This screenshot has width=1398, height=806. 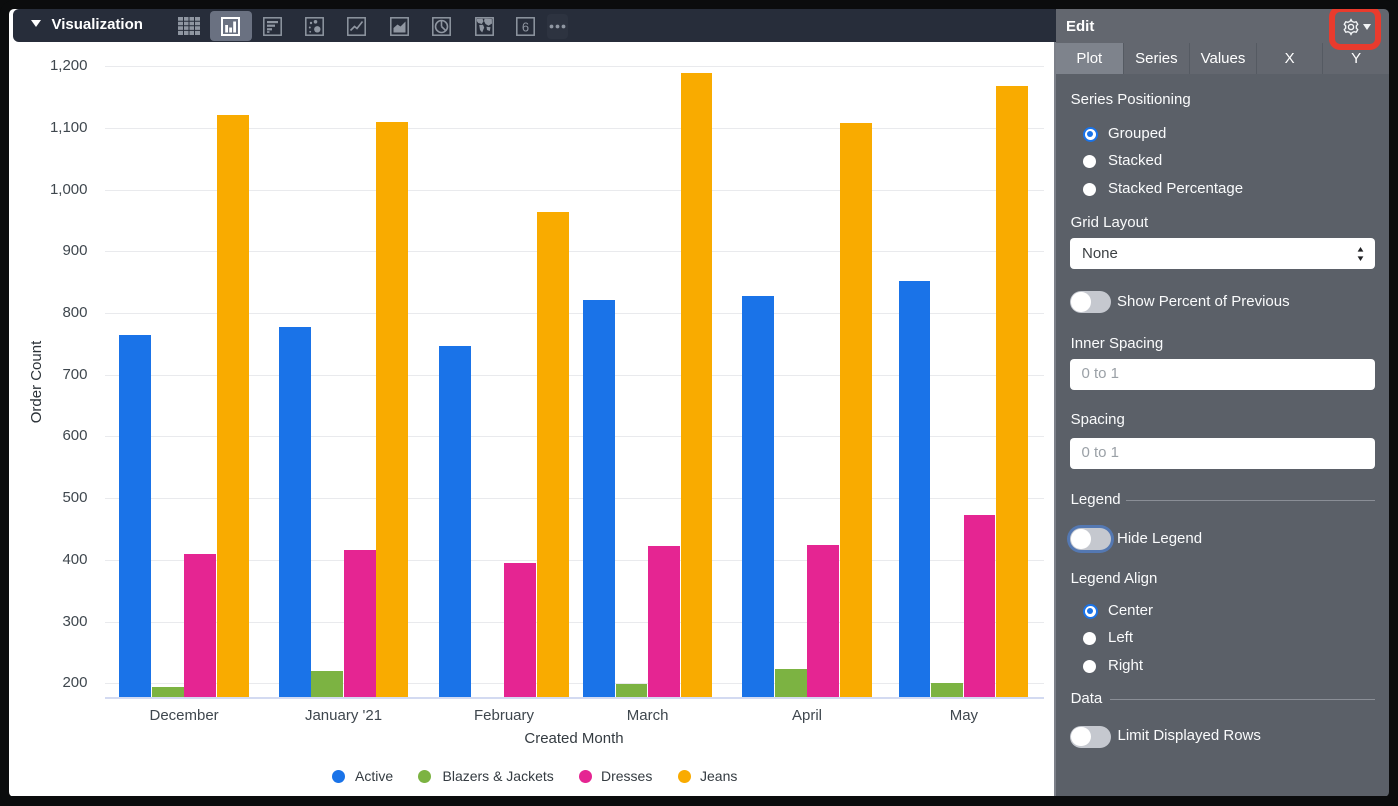 What do you see at coordinates (525, 26) in the screenshot?
I see `svg-text: 6` at bounding box center [525, 26].